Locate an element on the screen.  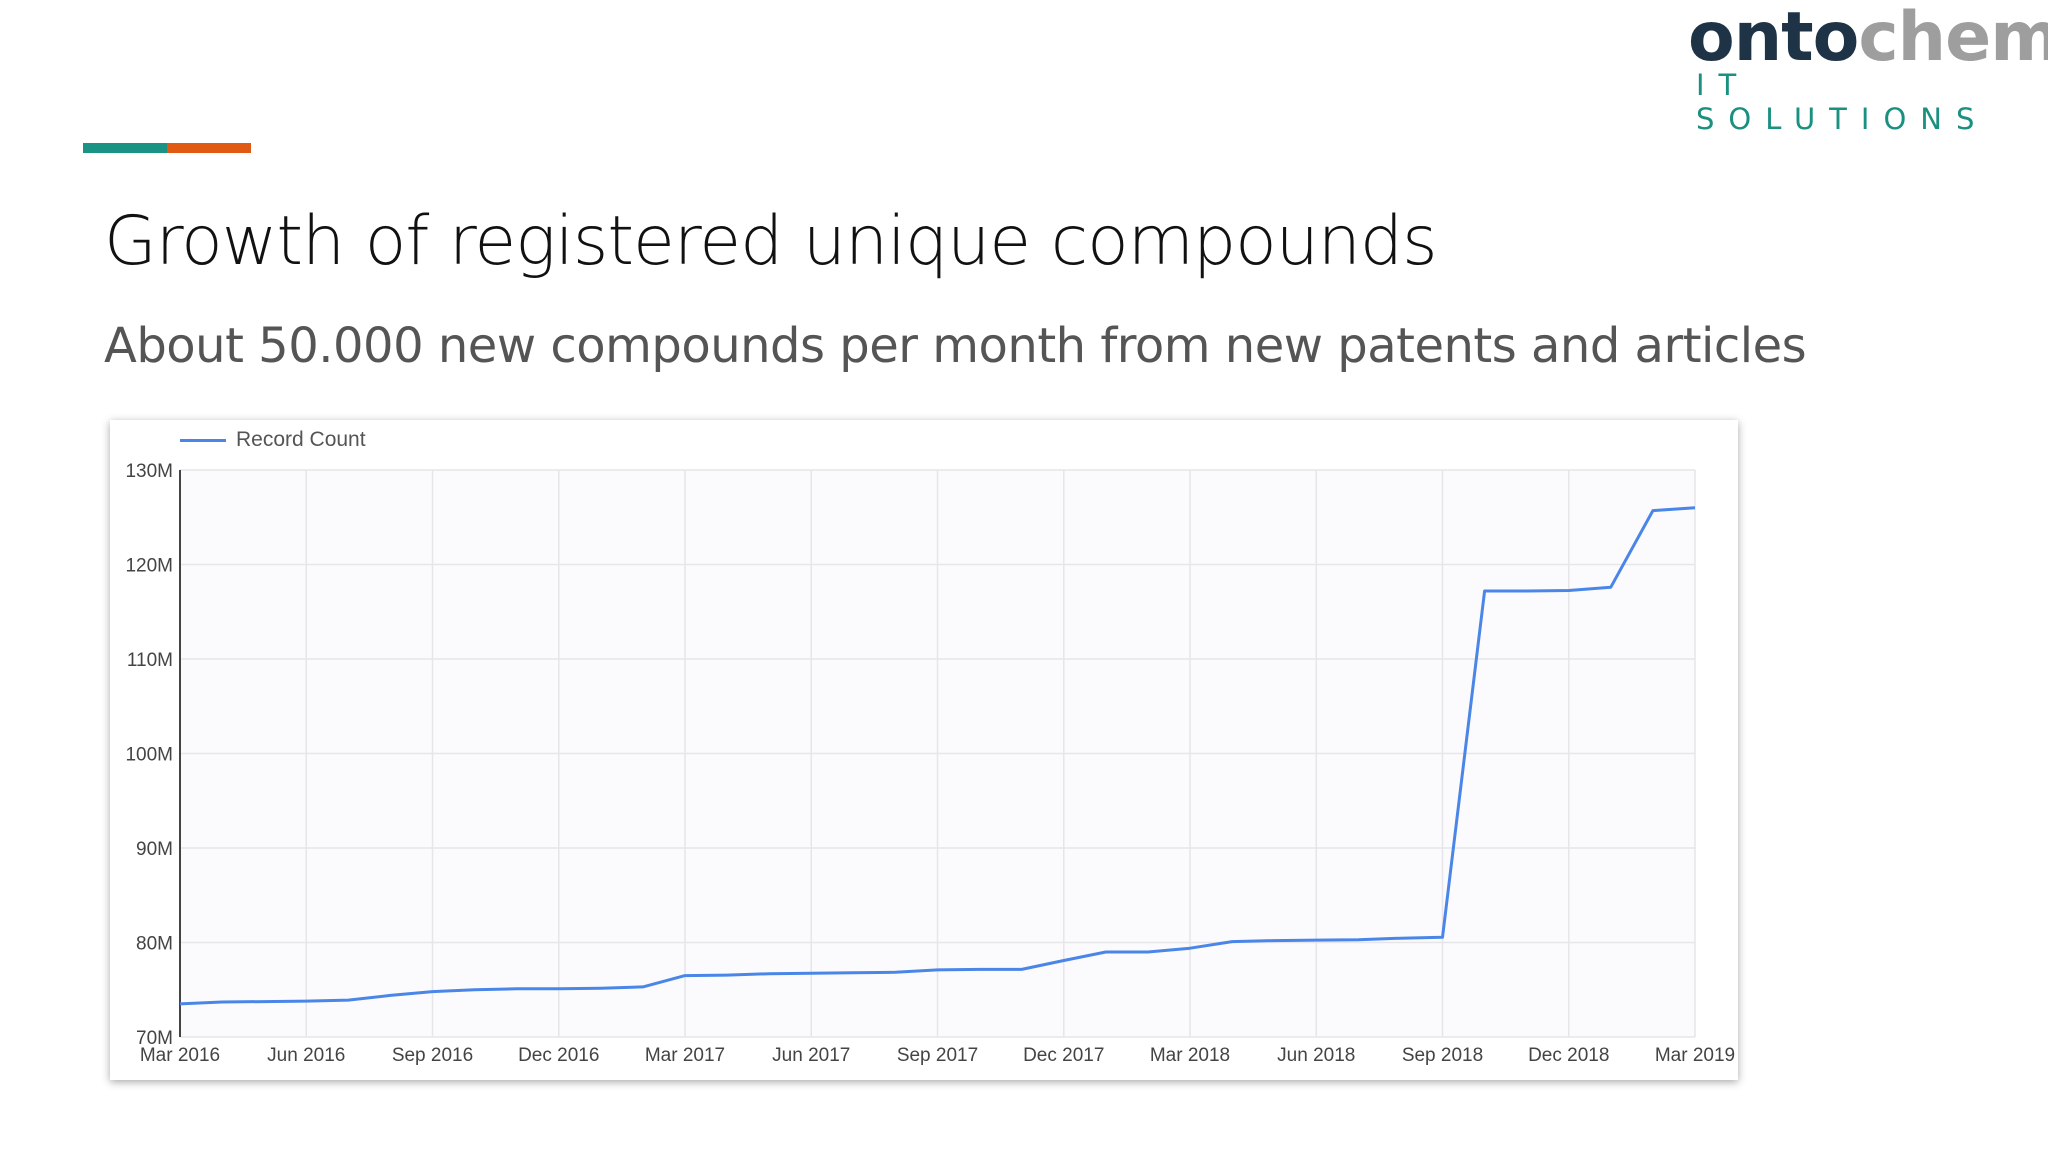
x-tick-label: Sep 2016 is located at coordinates (432, 1055).